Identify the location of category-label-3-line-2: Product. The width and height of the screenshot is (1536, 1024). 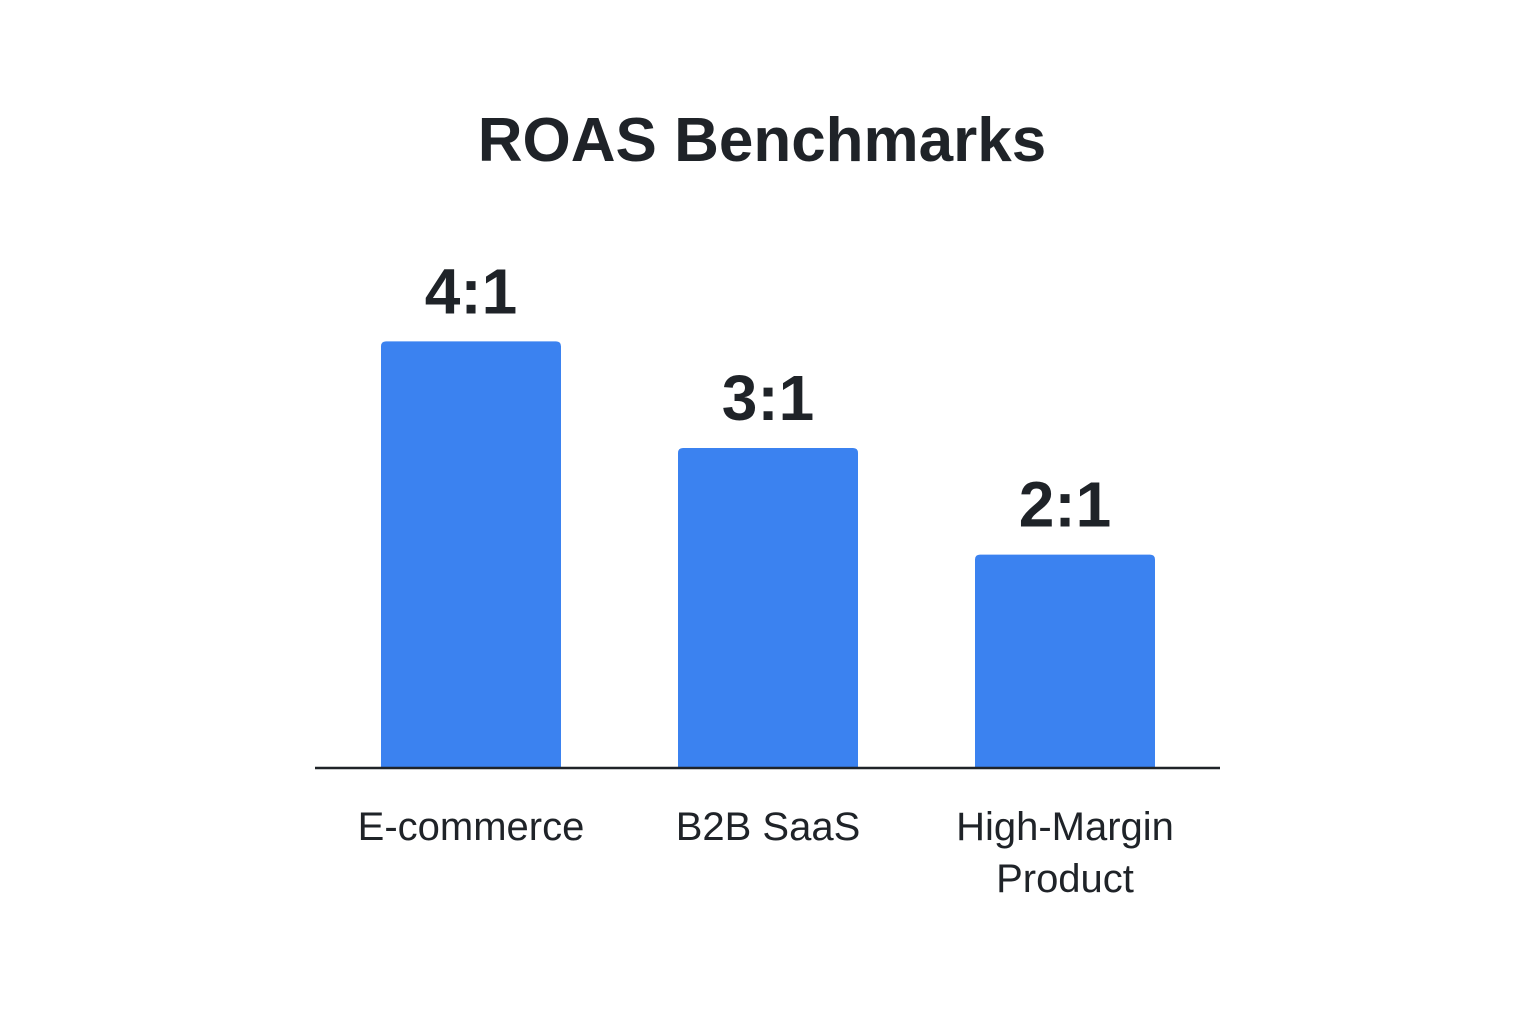
(1065, 879).